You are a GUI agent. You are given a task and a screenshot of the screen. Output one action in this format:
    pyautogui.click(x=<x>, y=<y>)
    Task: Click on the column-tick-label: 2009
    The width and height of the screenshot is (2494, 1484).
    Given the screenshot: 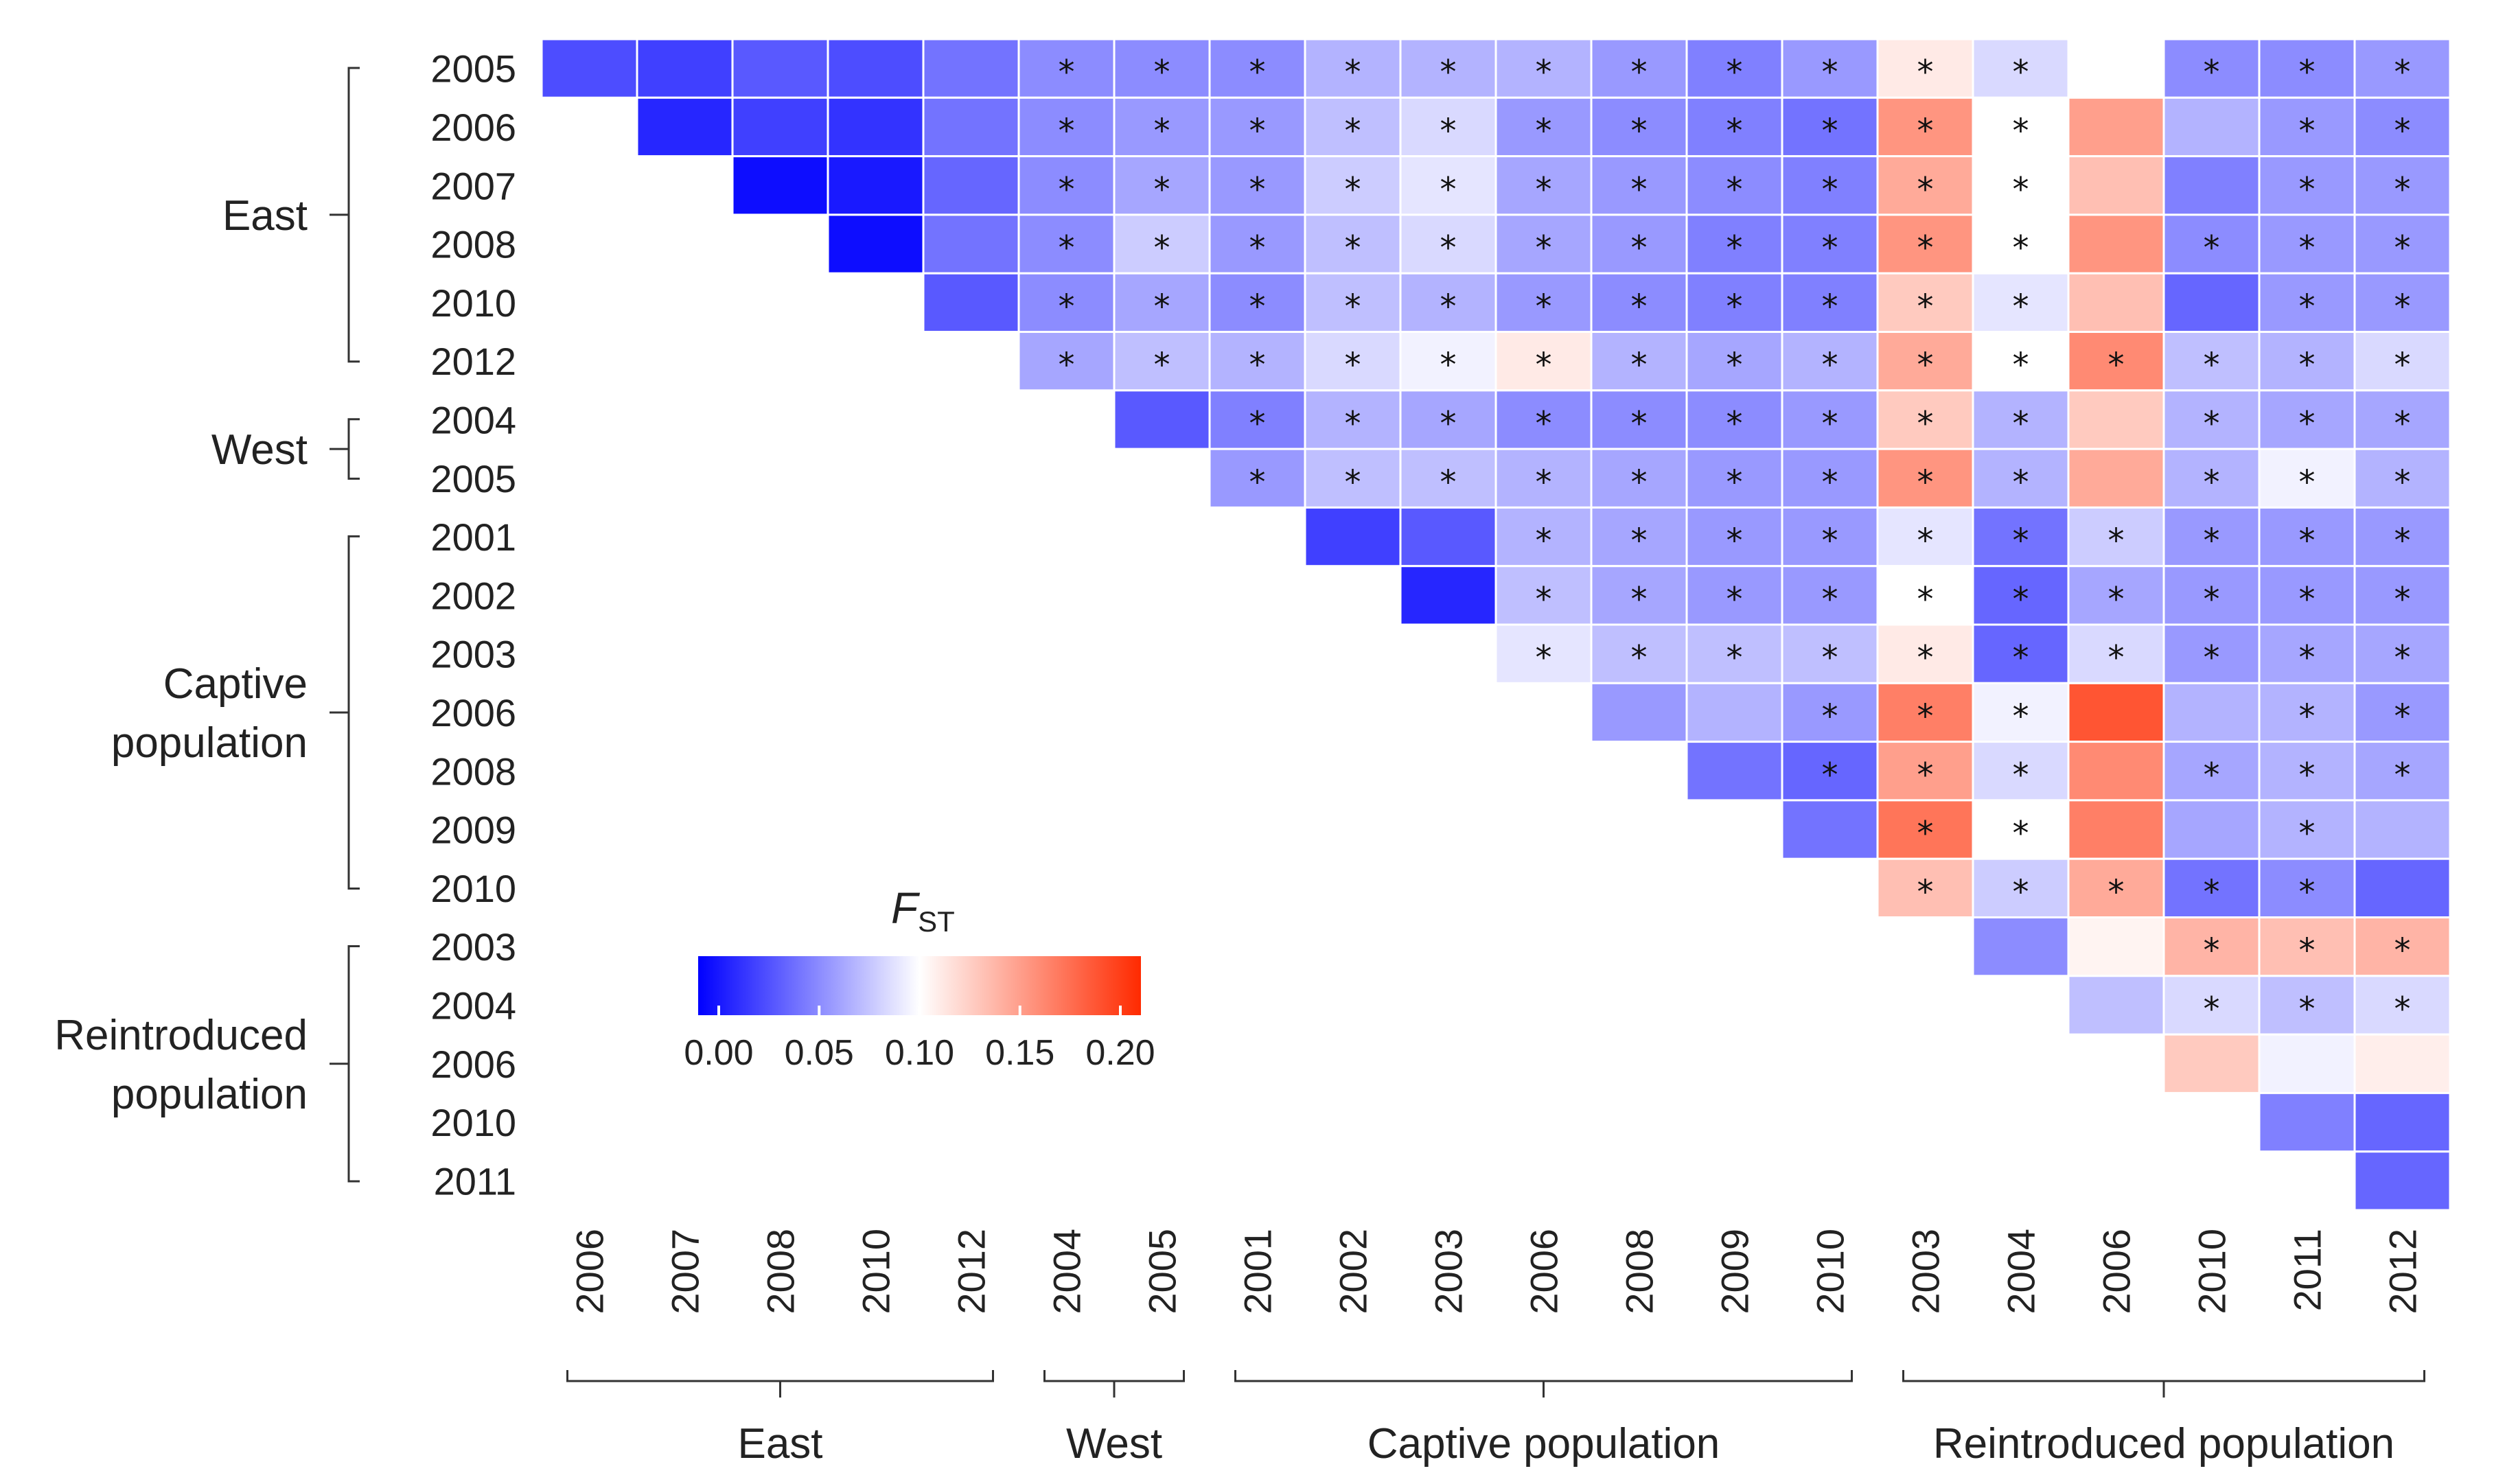 What is the action you would take?
    pyautogui.click(x=1735, y=1271)
    